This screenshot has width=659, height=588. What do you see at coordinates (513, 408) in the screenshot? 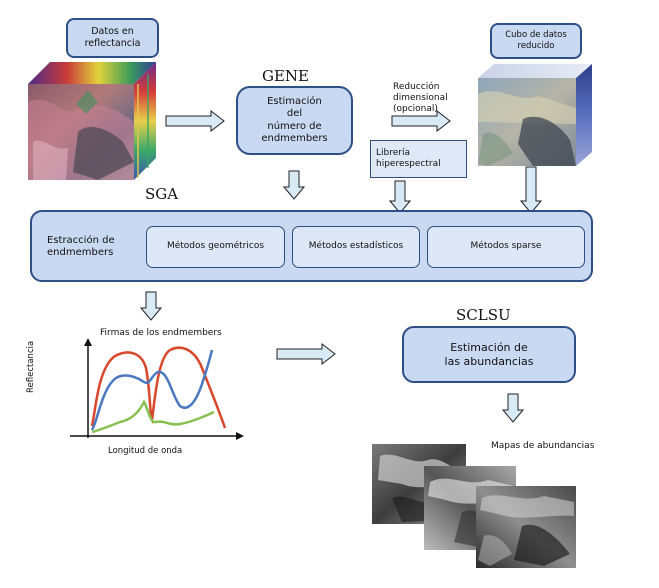
I see `arrow-abundancias-to-mapas` at bounding box center [513, 408].